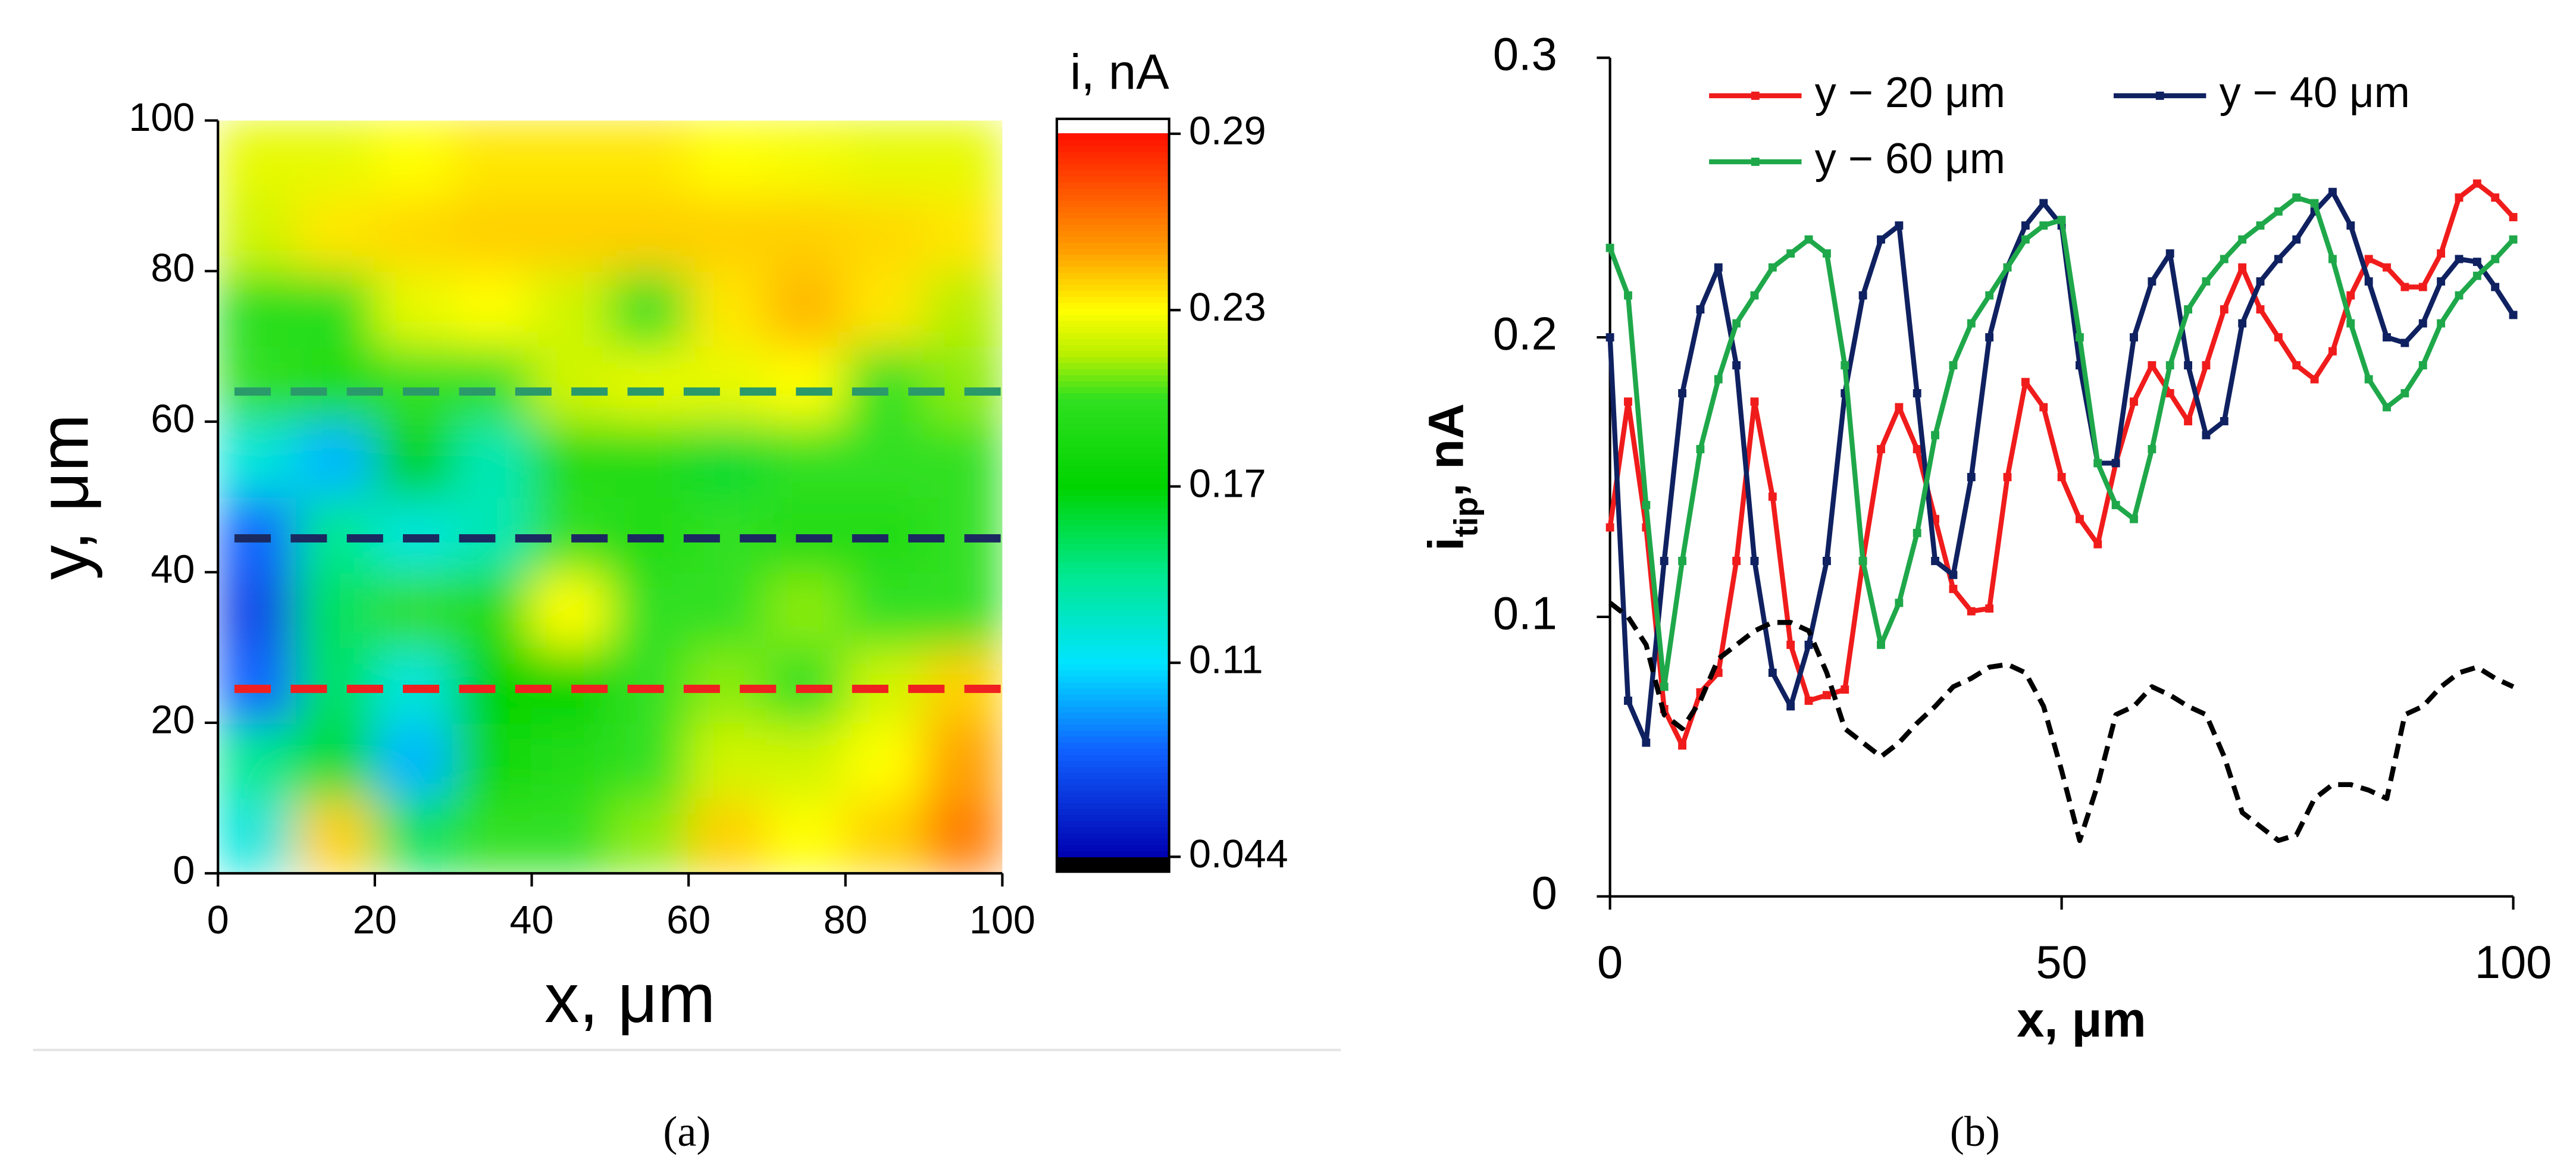 Image resolution: width=2576 pixels, height=1166 pixels. Describe the element at coordinates (1910, 159) in the screenshot. I see `legend-label: y − 60 μm` at that location.